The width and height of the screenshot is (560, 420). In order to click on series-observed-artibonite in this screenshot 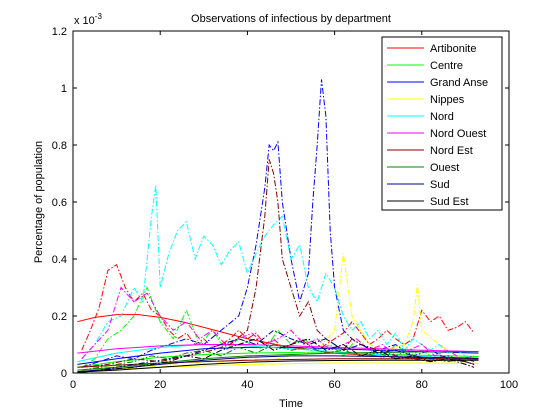, I will do `click(278, 307)`.